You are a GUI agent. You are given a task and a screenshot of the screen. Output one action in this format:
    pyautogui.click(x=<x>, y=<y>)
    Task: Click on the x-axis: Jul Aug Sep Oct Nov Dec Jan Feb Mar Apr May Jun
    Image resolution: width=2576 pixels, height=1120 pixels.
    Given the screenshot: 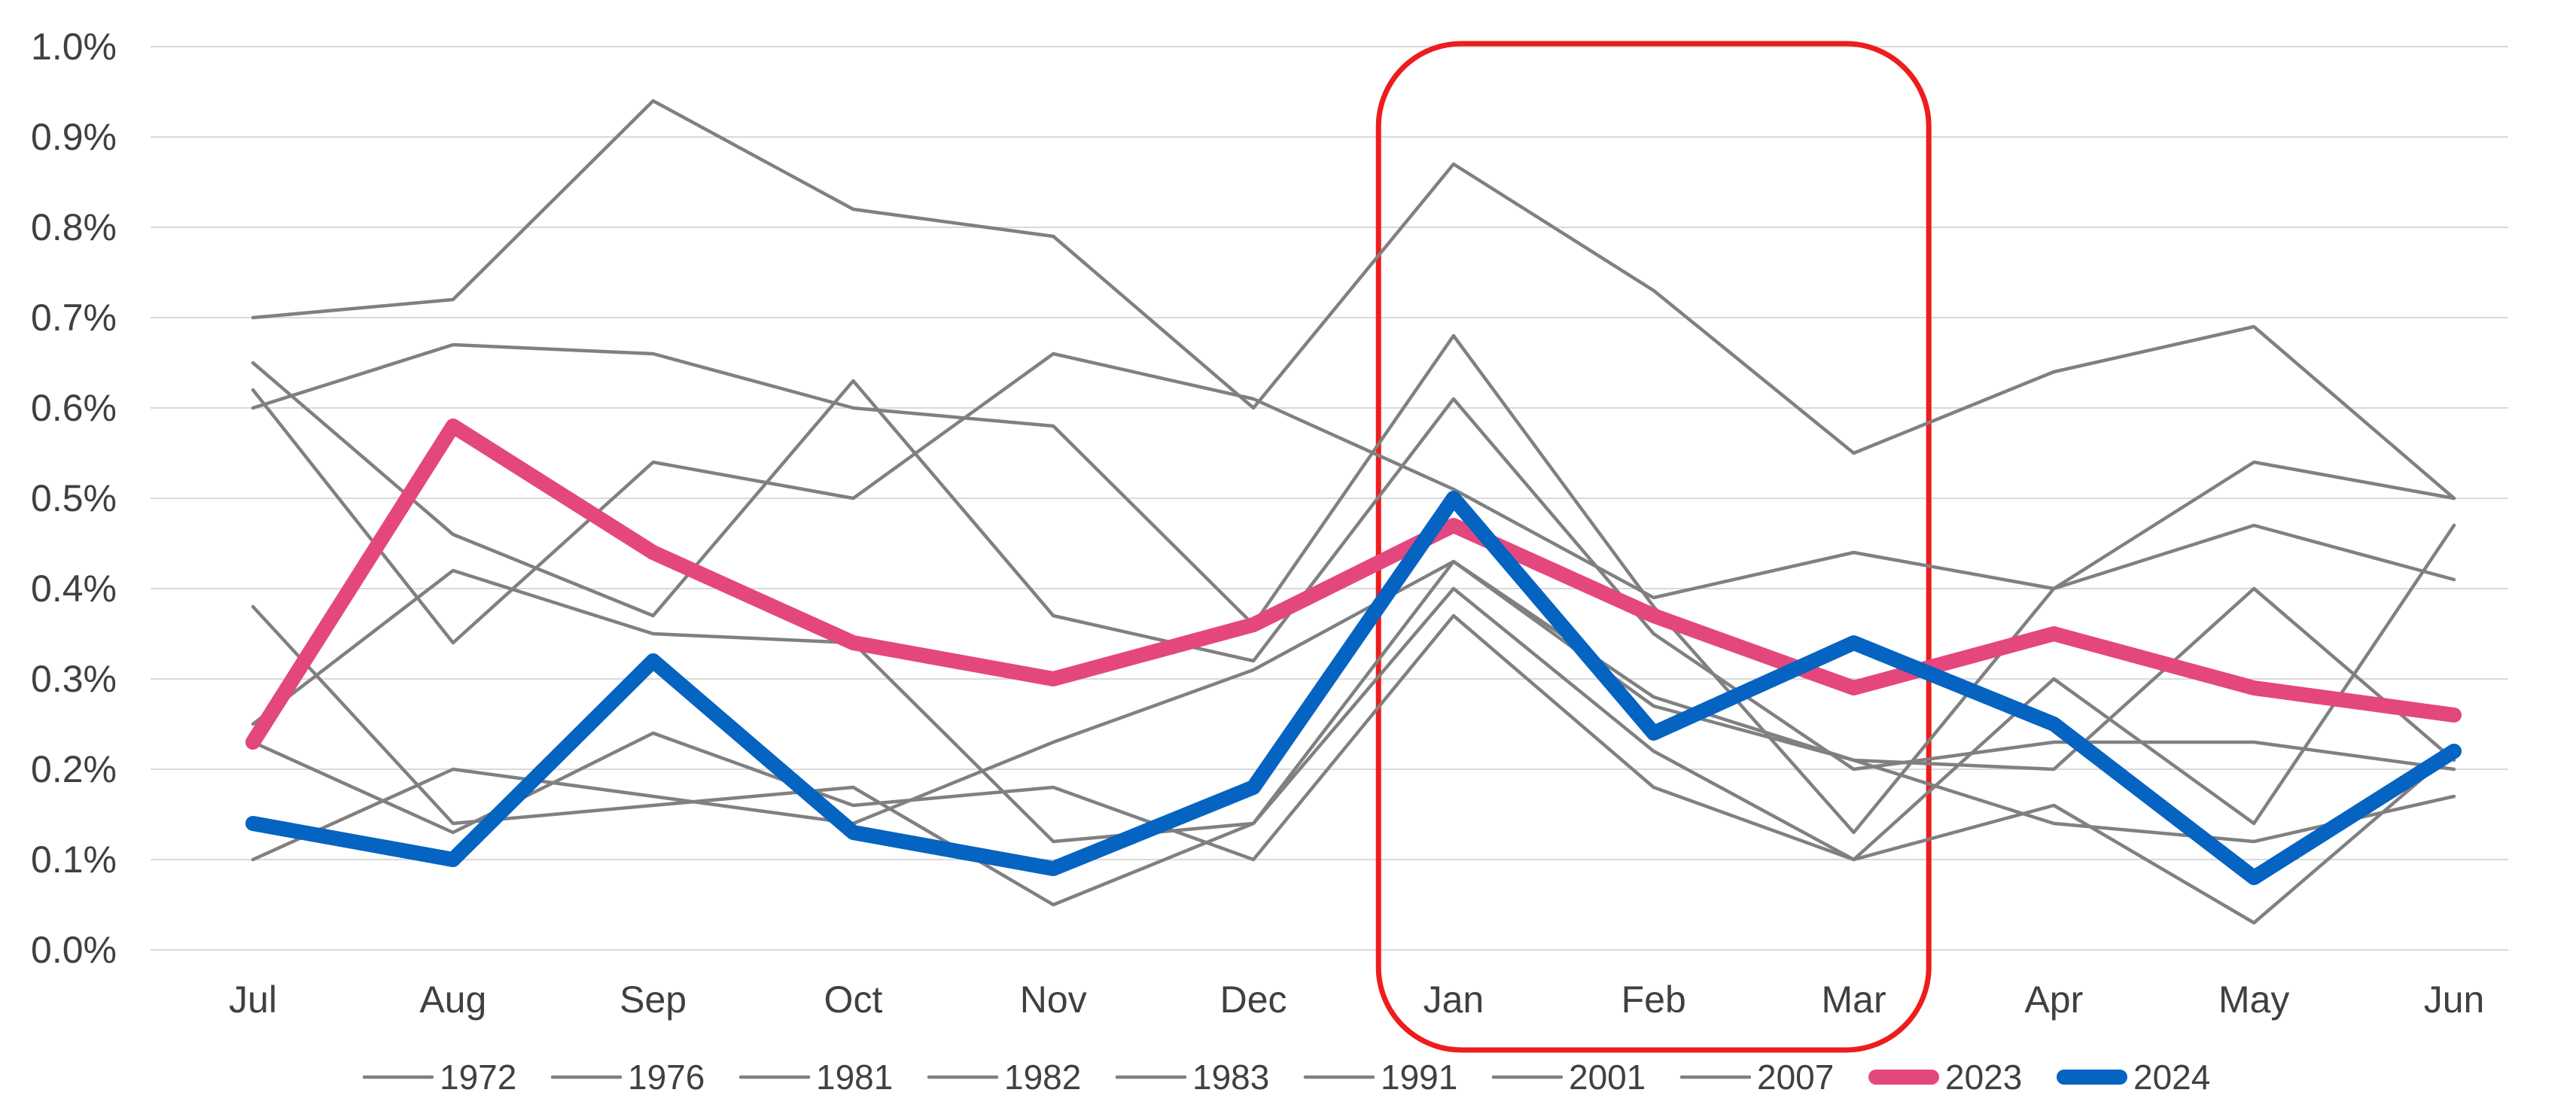 What is the action you would take?
    pyautogui.click(x=1357, y=999)
    